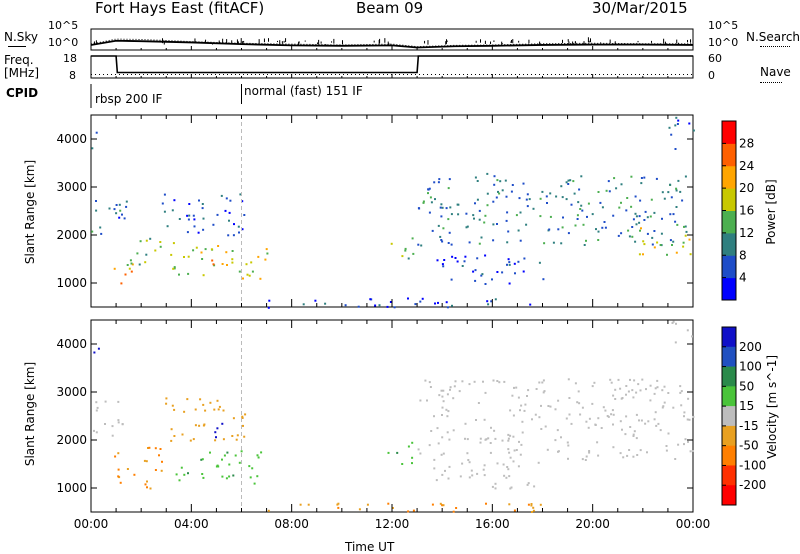  I want to click on velocity-colorbar-swatch, so click(729, 436).